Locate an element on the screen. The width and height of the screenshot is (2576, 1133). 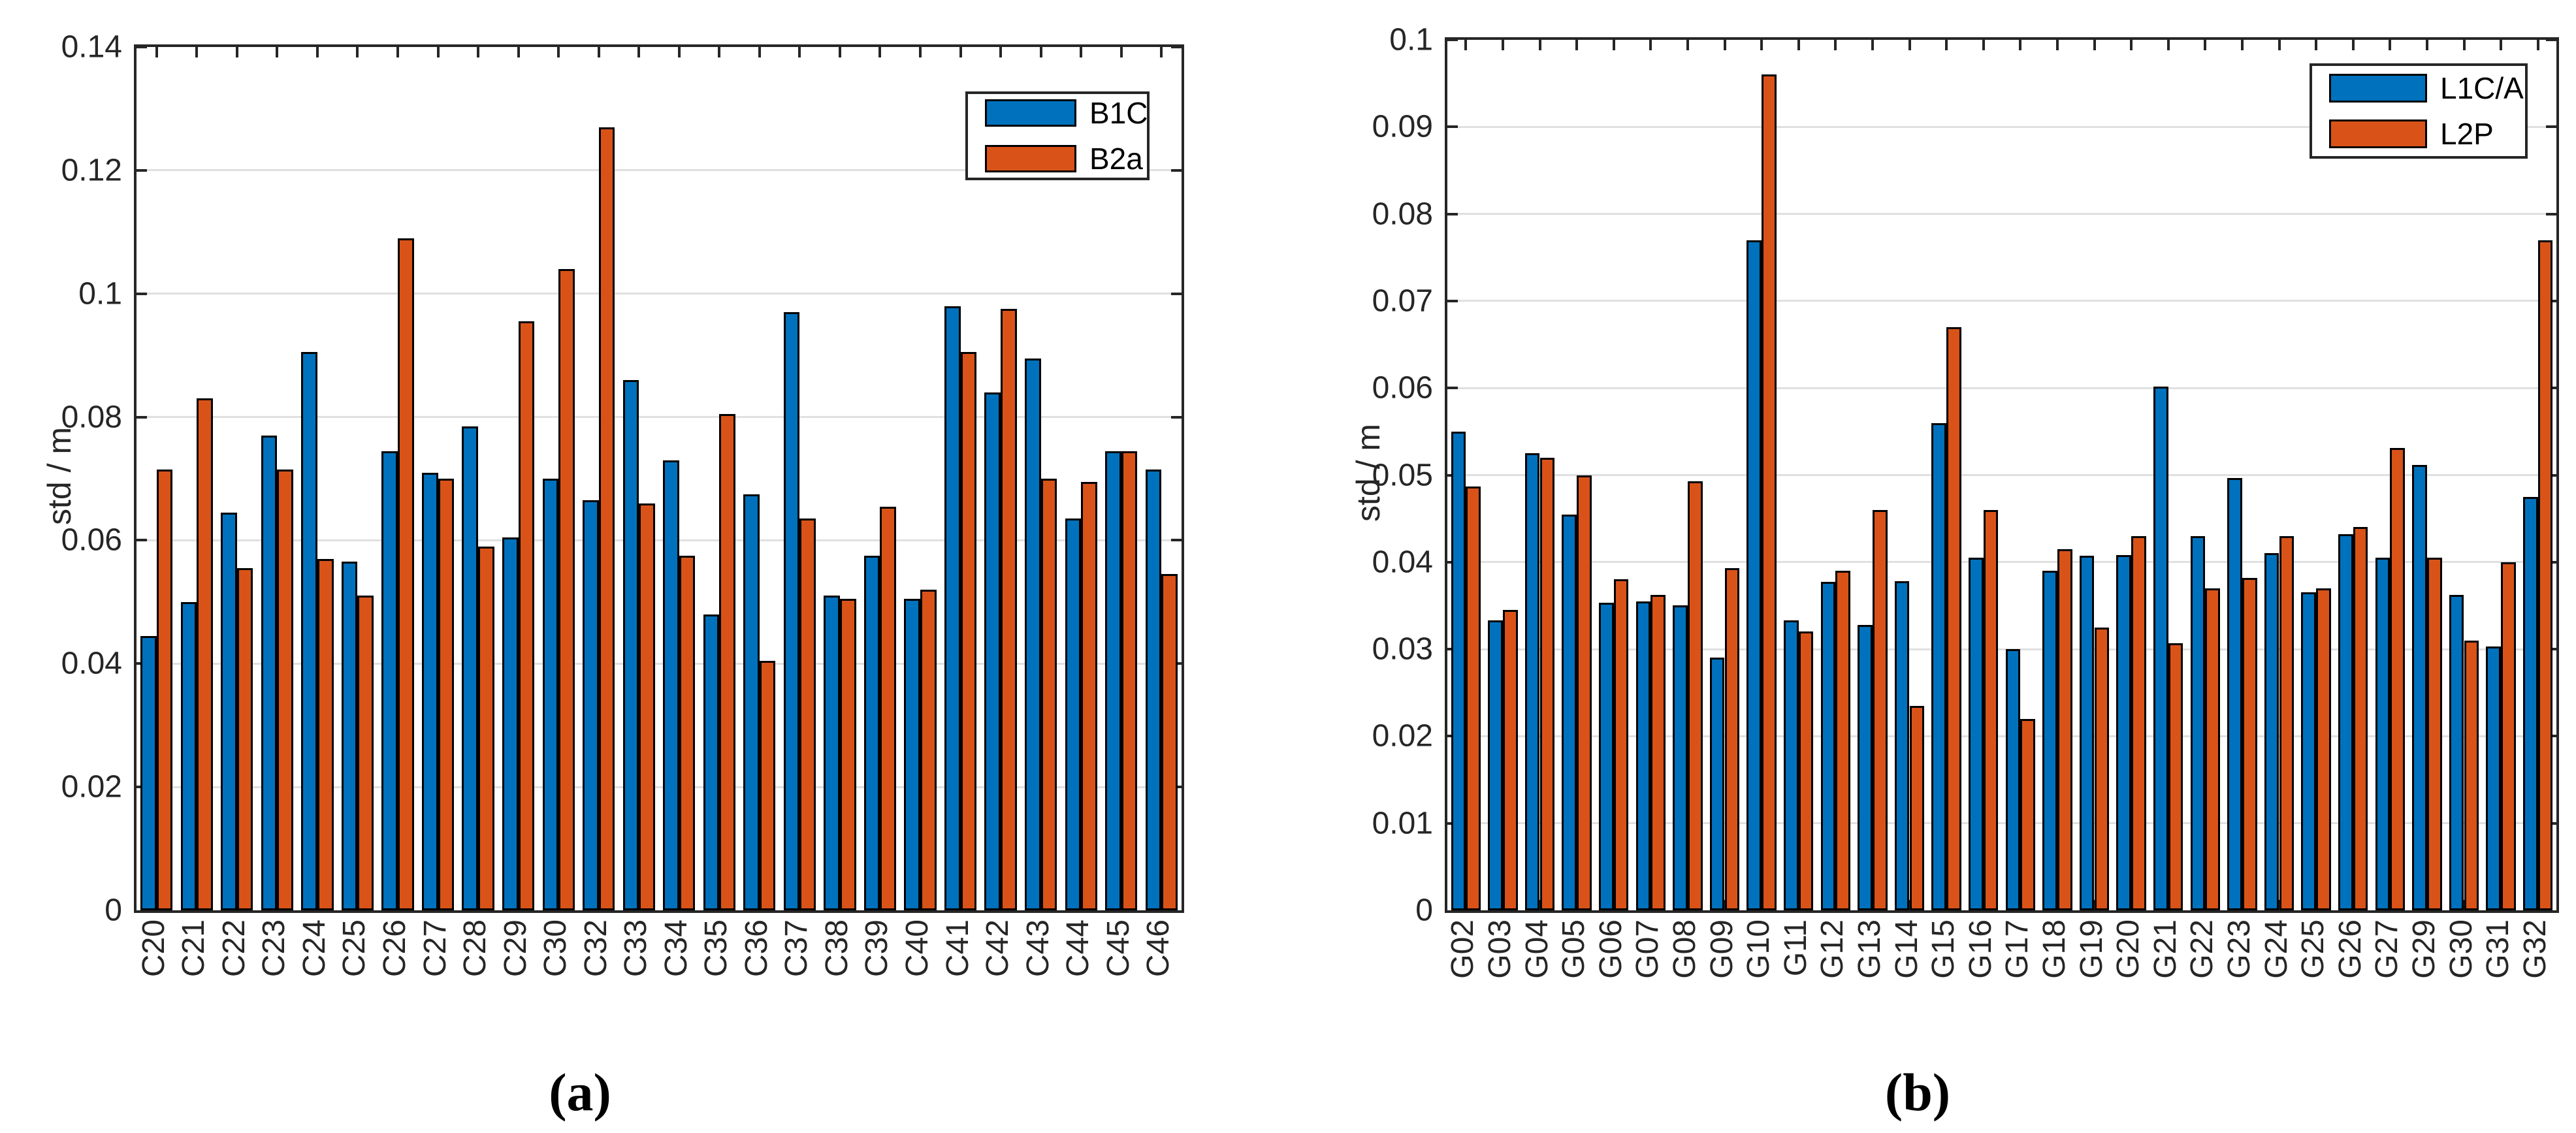
x-tick-label: G16 is located at coordinates (1980, 949).